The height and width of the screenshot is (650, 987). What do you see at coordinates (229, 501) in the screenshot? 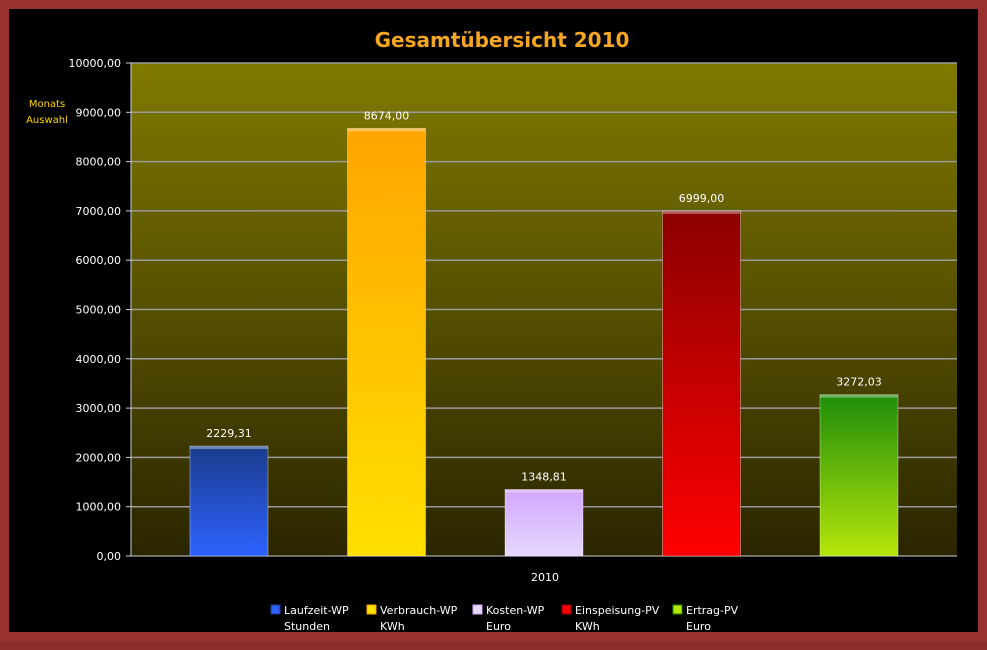
I see `bar-laufzeit-wp` at bounding box center [229, 501].